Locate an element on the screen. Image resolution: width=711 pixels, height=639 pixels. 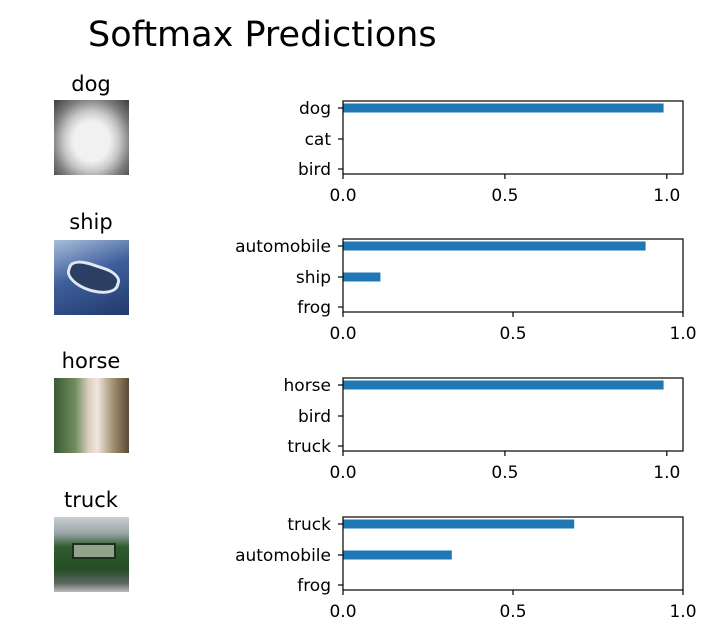
horse-photo-icon is located at coordinates (91, 415).